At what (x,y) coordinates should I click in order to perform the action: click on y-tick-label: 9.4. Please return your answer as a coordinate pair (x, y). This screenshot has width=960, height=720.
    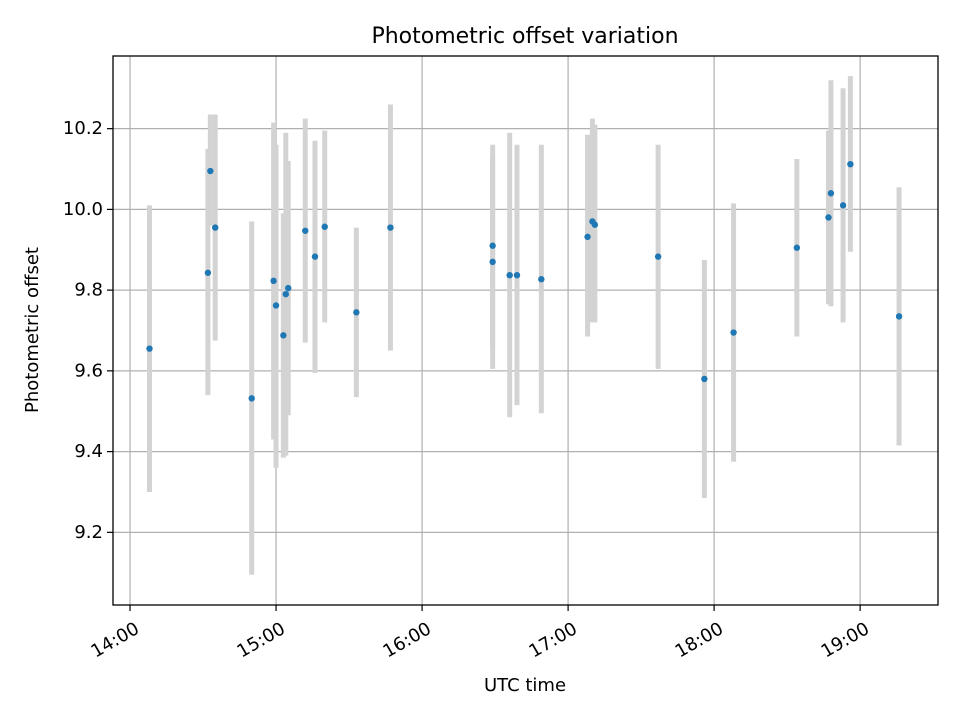
    Looking at the image, I should click on (88, 451).